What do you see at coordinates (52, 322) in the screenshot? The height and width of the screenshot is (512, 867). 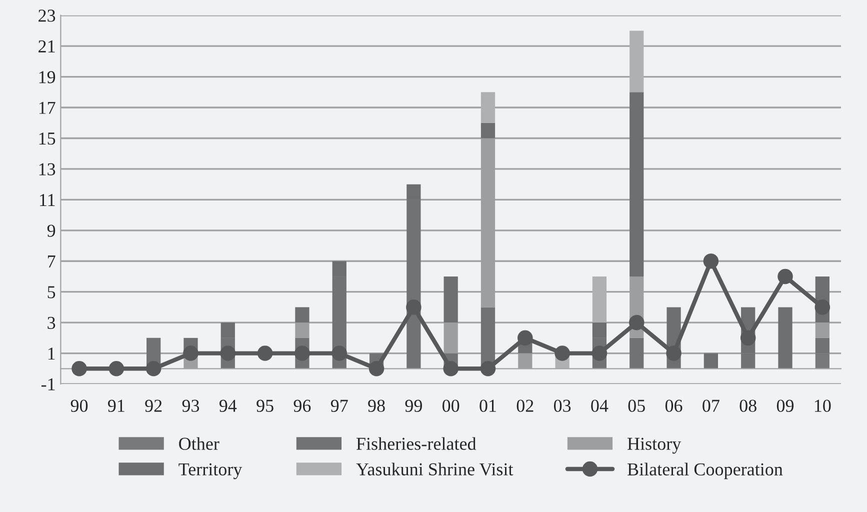 I see `y-tick-label: 3` at bounding box center [52, 322].